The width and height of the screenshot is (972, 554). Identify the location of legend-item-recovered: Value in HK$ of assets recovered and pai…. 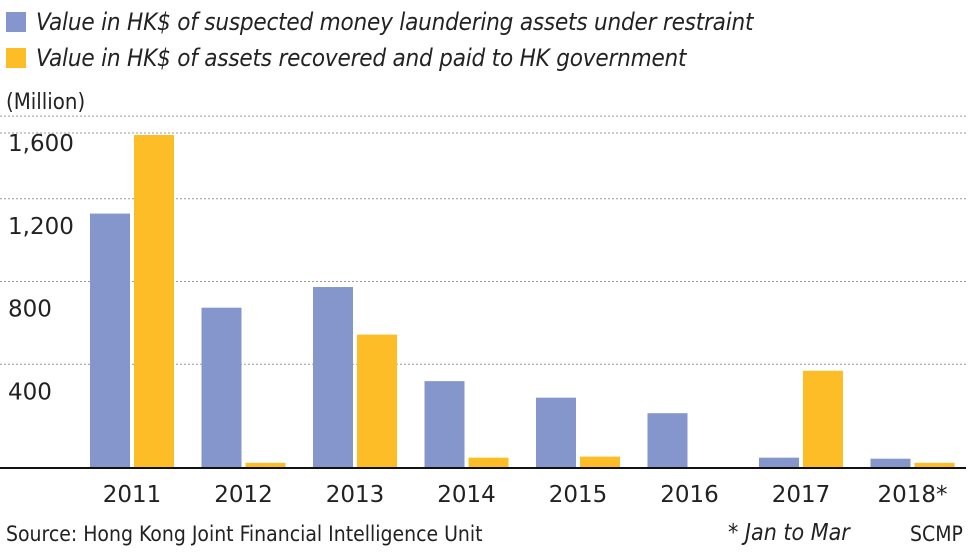
(379, 58).